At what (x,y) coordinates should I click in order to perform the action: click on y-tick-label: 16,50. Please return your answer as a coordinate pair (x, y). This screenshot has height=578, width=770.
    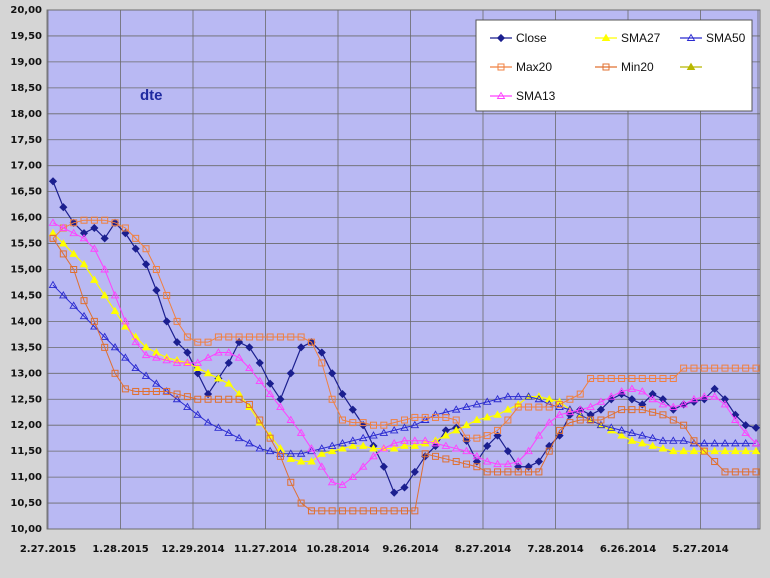
    Looking at the image, I should click on (26, 192).